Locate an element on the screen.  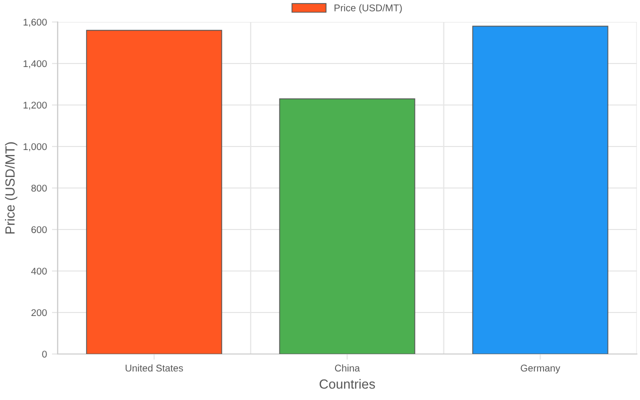
y-tick-label: 200 is located at coordinates (39, 312).